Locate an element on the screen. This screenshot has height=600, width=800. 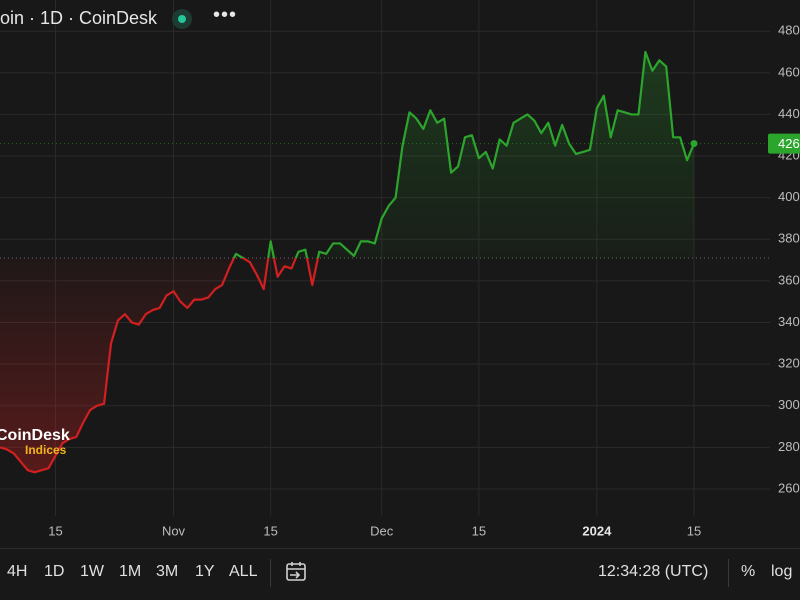
date-range-icon is located at coordinates (296, 572).